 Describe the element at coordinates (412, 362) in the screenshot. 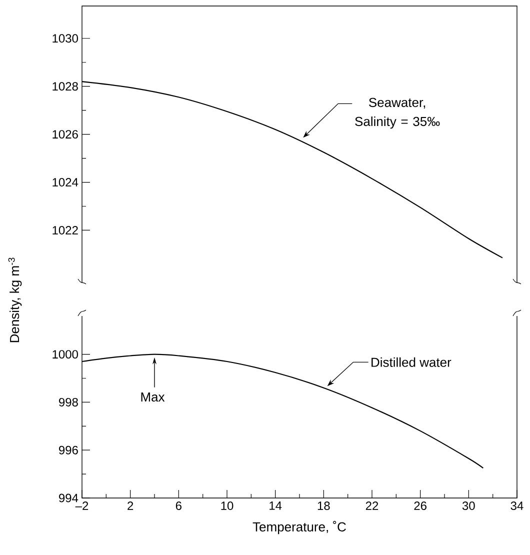

I see `annotation: Distilled water` at that location.